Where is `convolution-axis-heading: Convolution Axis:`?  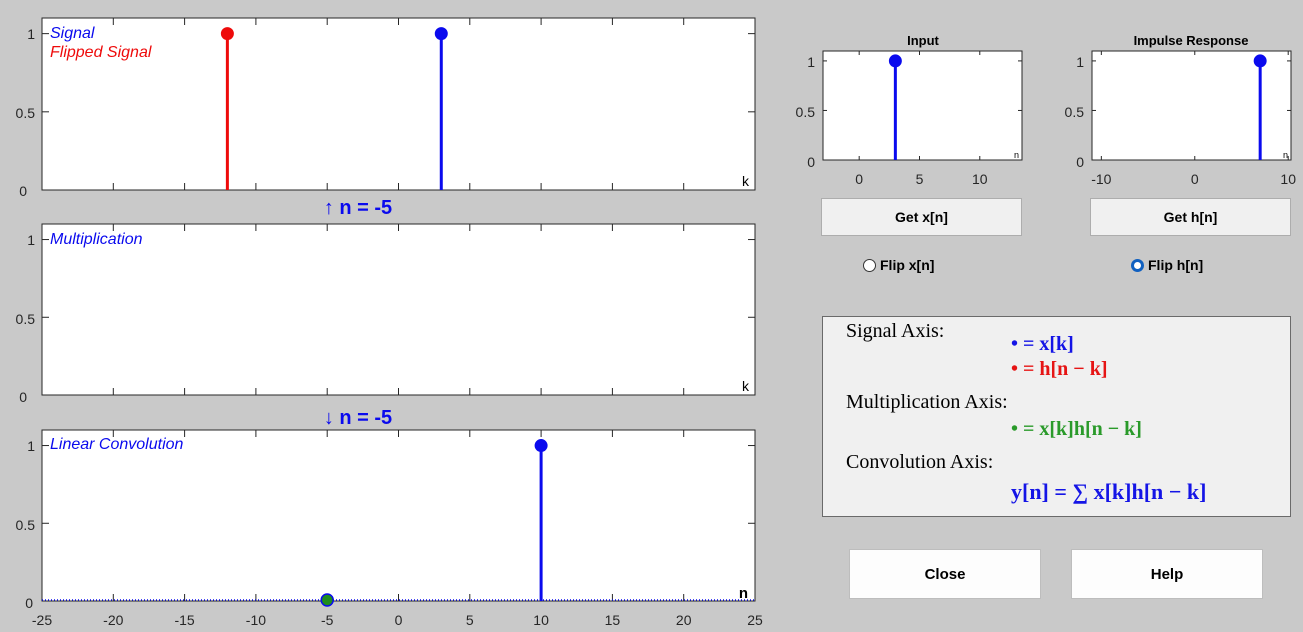
convolution-axis-heading: Convolution Axis: is located at coordinates (920, 462).